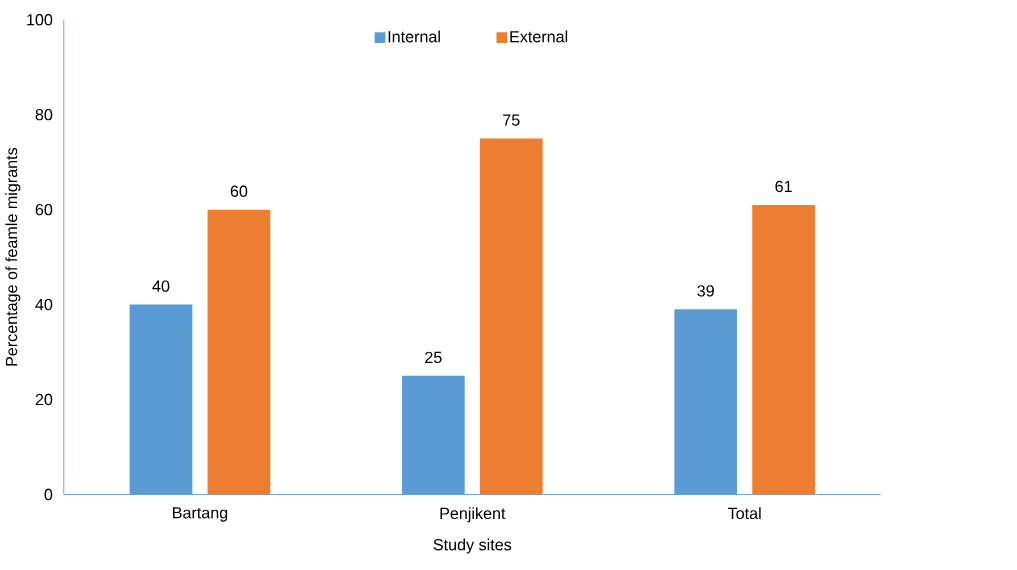  I want to click on y-tick-label: 80, so click(44, 115).